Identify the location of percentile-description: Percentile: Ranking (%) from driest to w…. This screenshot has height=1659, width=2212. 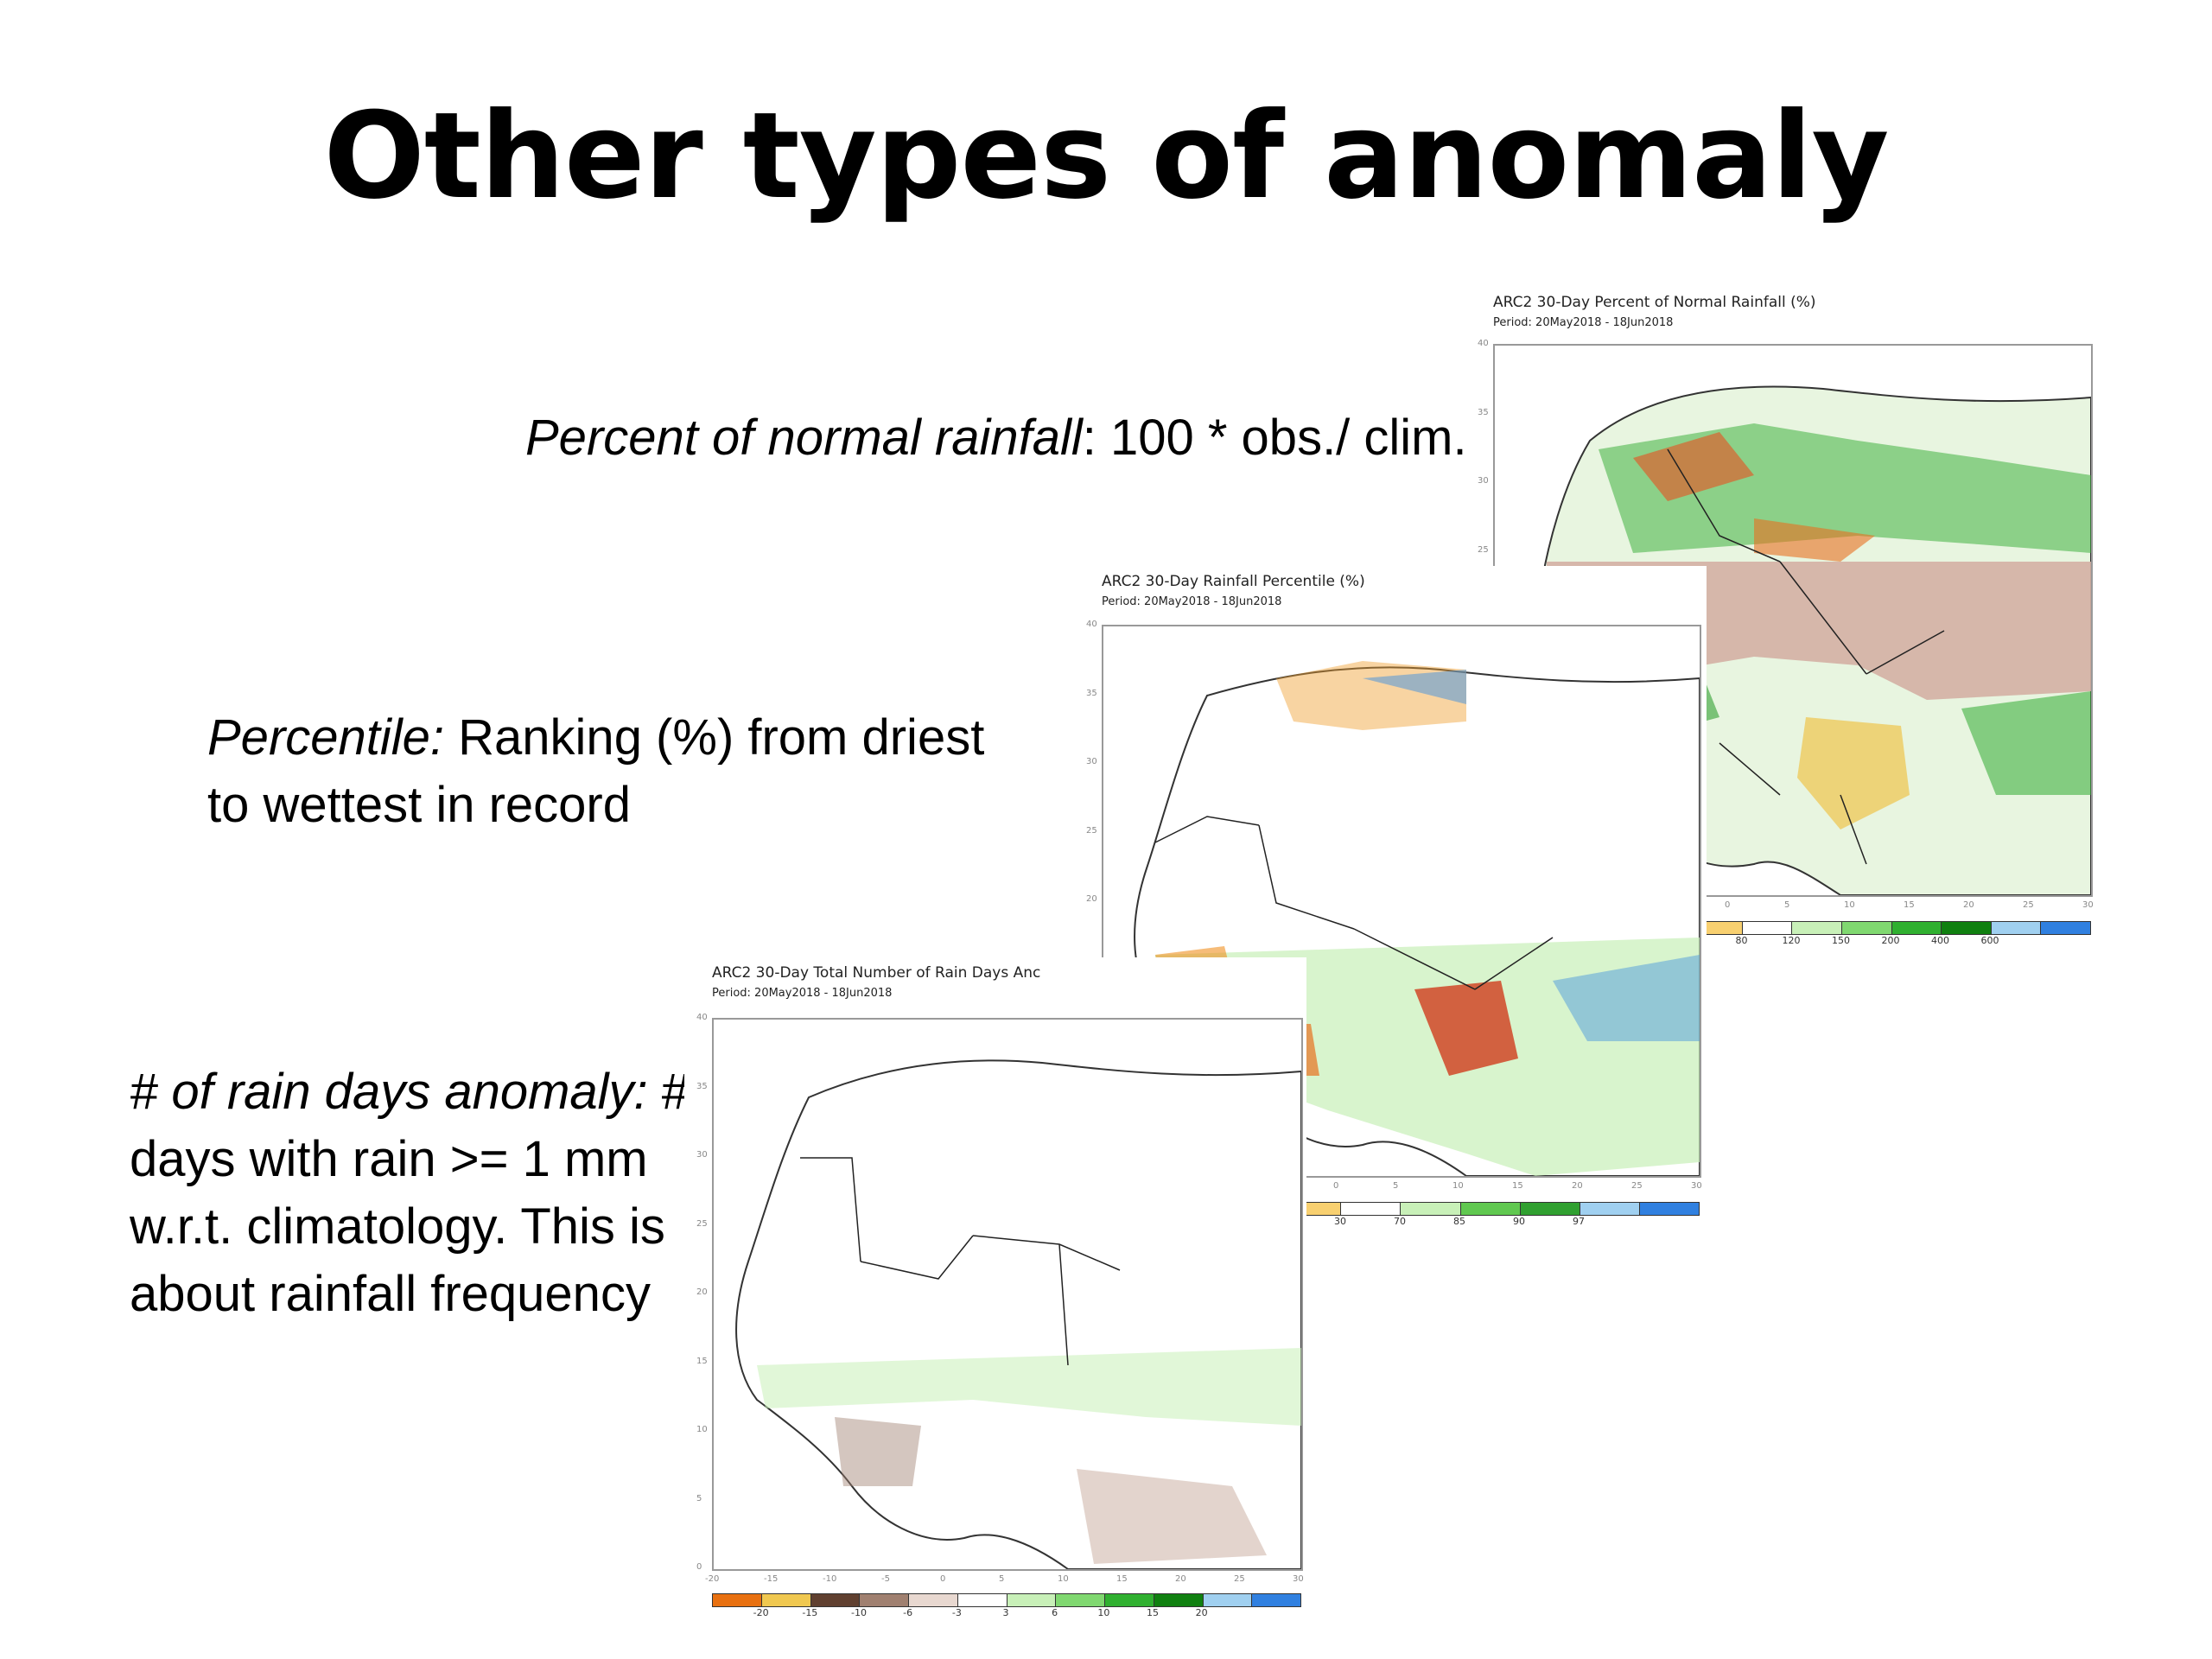
(596, 771).